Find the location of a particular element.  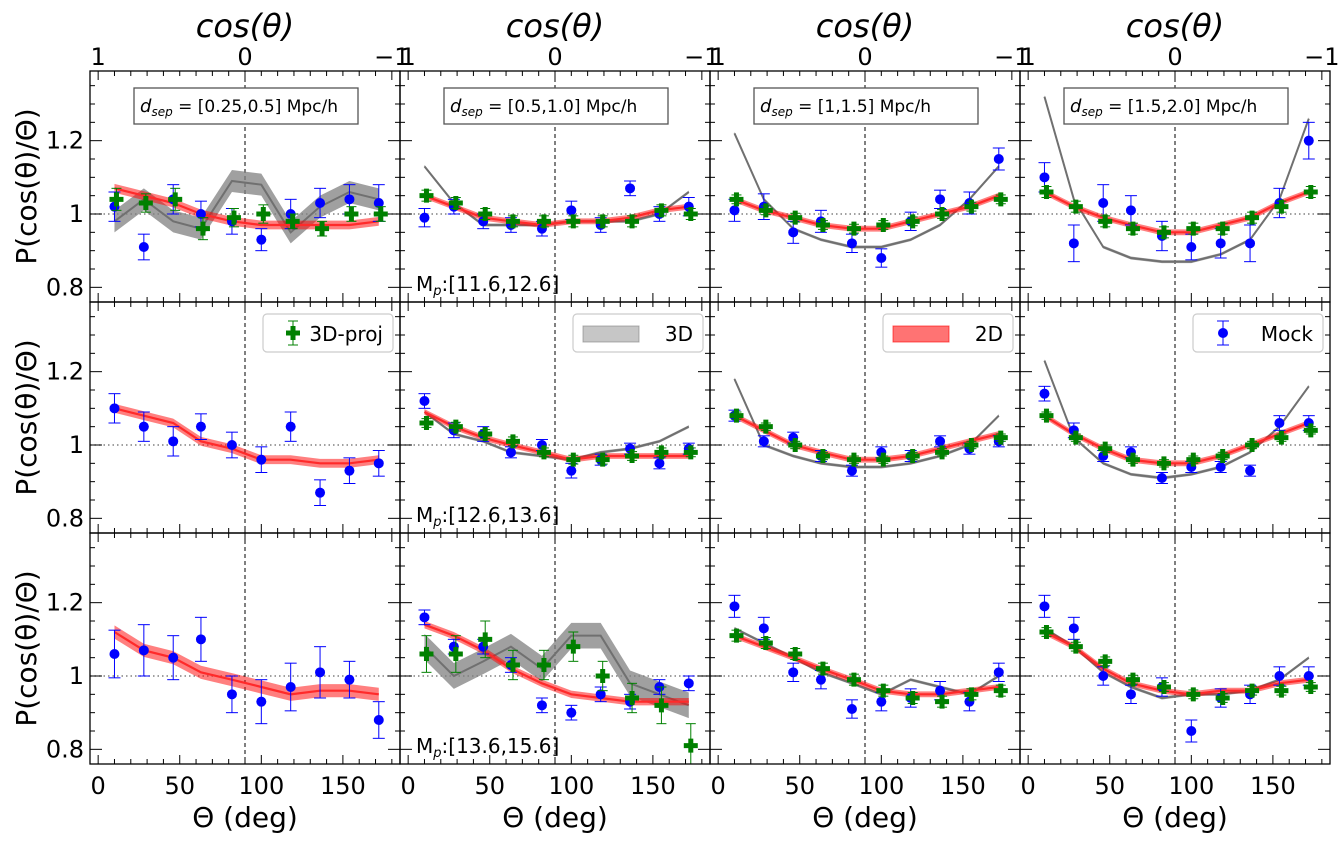

3d-line is located at coordinates (866, 423).